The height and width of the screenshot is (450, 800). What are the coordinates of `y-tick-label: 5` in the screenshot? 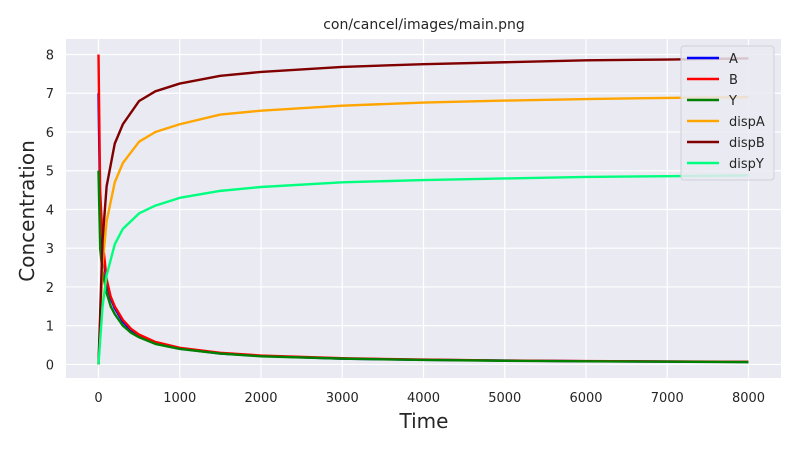 It's located at (50, 172).